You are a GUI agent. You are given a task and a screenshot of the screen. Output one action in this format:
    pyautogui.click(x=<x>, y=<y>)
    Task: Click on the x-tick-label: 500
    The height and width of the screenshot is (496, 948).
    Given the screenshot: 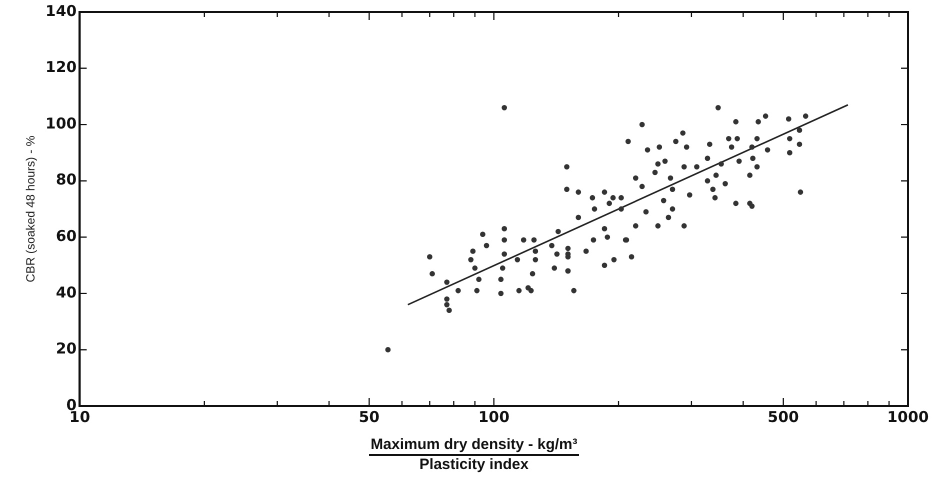 What is the action you would take?
    pyautogui.click(x=783, y=417)
    